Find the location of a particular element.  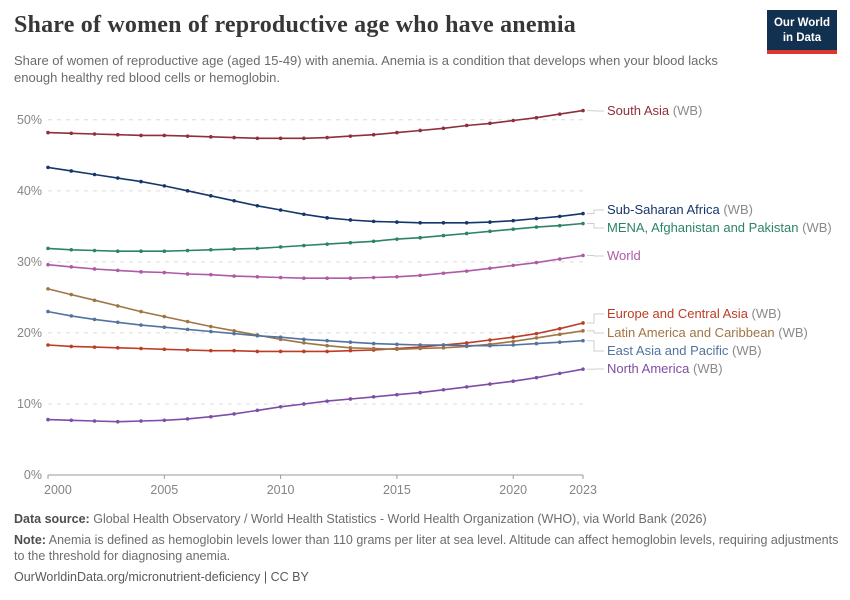

series-north-america is located at coordinates (315, 395).